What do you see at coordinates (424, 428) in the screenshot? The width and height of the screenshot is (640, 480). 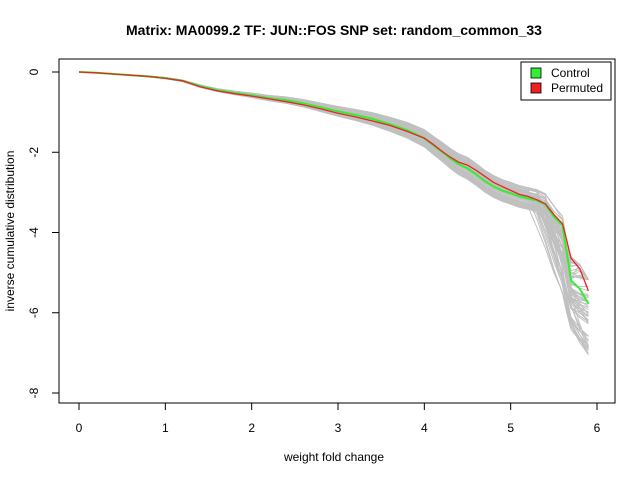 I see `x-tick-label: 4` at bounding box center [424, 428].